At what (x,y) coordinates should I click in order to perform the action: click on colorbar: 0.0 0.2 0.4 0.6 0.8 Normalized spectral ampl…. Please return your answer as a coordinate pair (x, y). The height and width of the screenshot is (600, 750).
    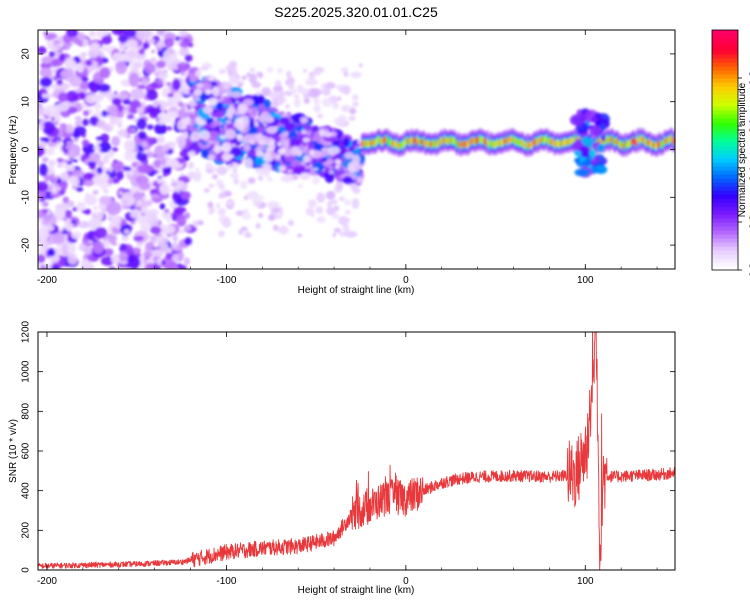
    Looking at the image, I should click on (730, 153).